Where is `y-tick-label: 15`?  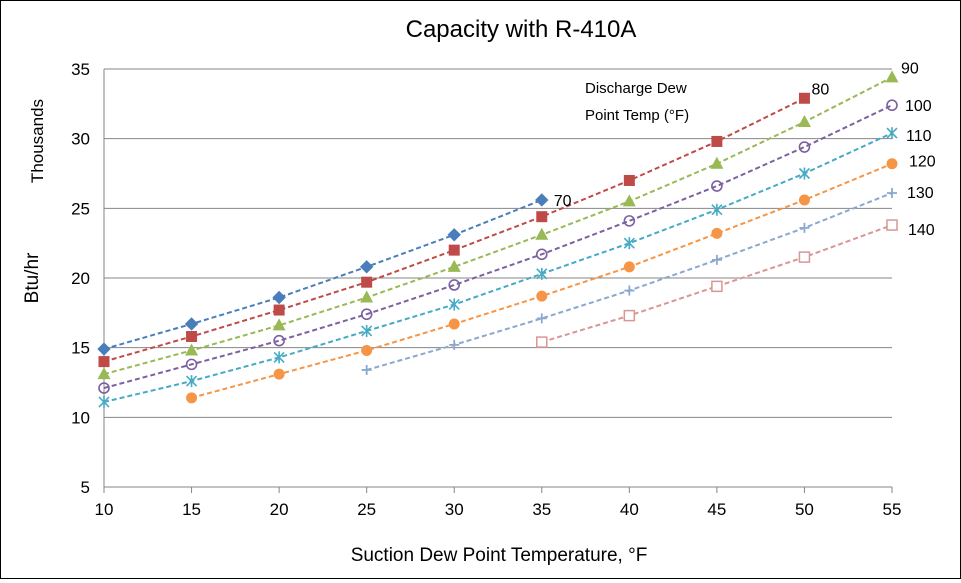
y-tick-label: 15 is located at coordinates (80, 348).